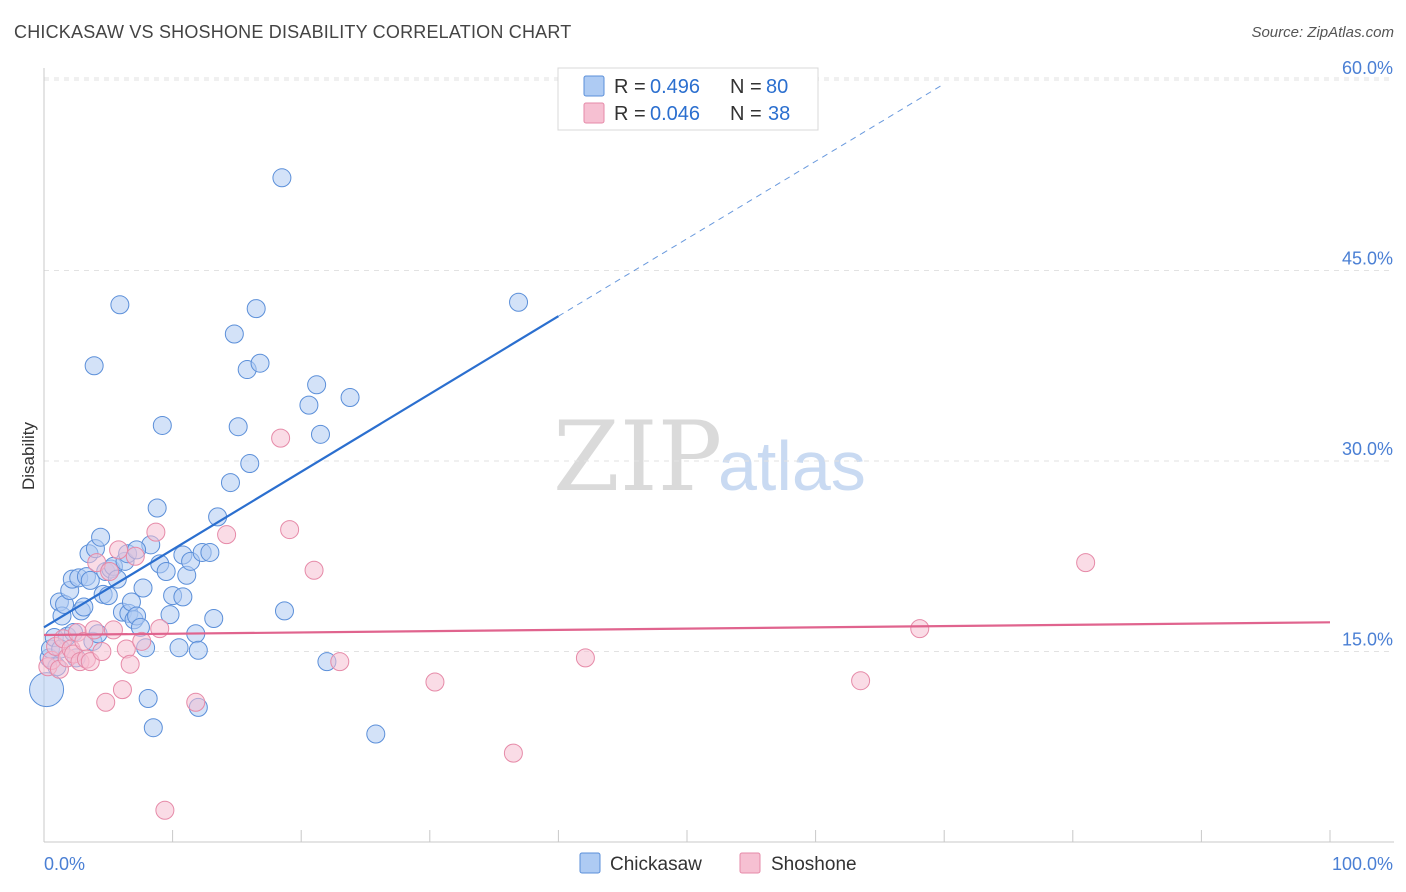  Describe the element at coordinates (28, 455) in the screenshot. I see `y-axis-label: Disability` at that location.